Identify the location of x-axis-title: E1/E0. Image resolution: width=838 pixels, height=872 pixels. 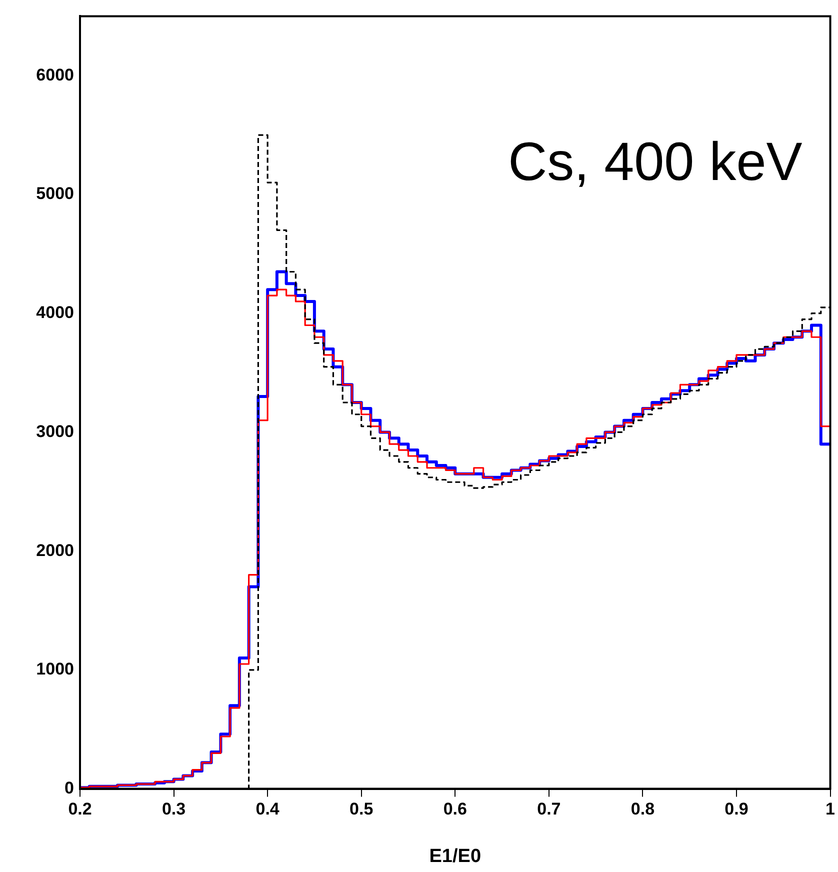
(455, 856).